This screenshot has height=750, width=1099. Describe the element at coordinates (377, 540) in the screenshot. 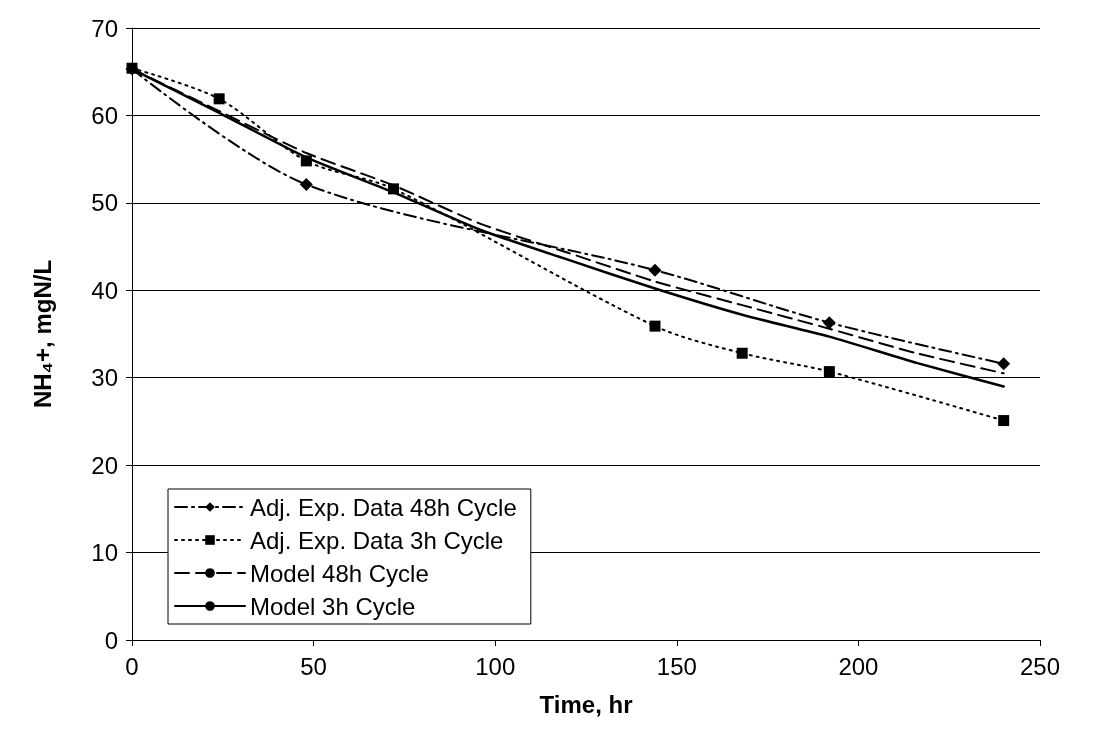

I see `legend-label: Adj. Exp. Data 3h Cycle` at that location.